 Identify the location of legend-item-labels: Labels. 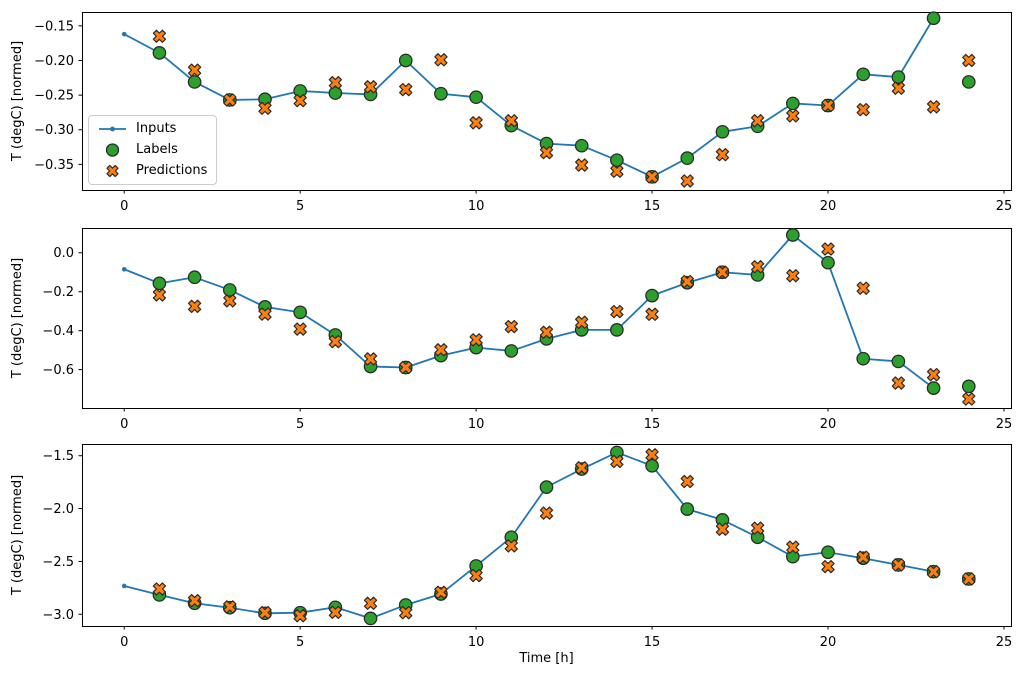
(152, 150).